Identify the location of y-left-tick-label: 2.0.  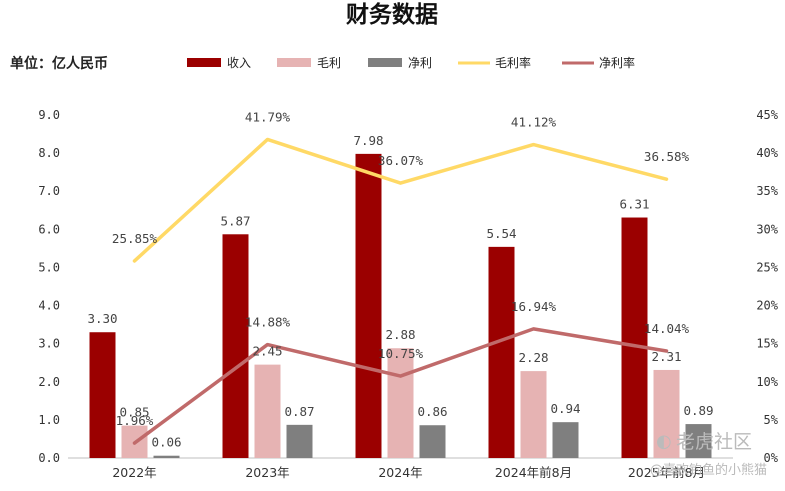
(49, 382).